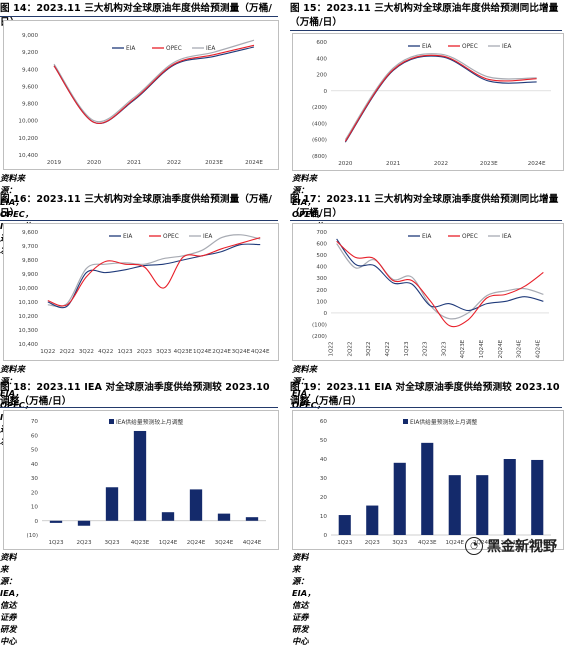  Describe the element at coordinates (319, 141) in the screenshot. I see `y-tick-label: (600)` at that location.